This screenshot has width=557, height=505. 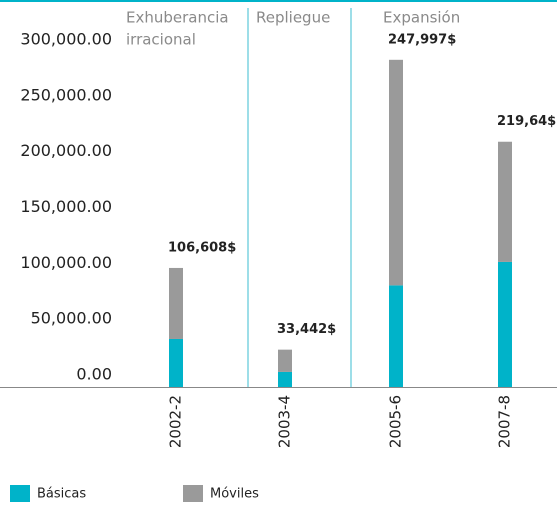 I want to click on y-tick-label: 100,000.00, so click(x=66, y=262).